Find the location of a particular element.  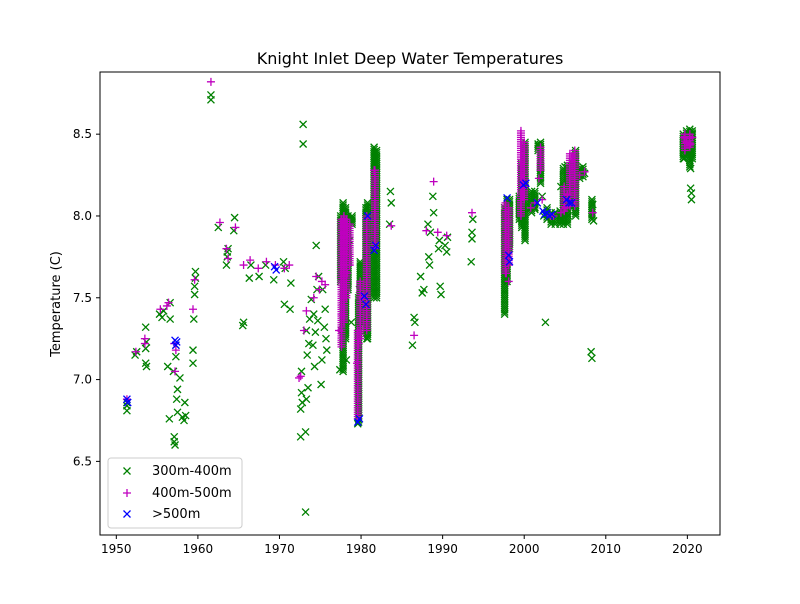

x-tick-label: 1960 is located at coordinates (198, 549).